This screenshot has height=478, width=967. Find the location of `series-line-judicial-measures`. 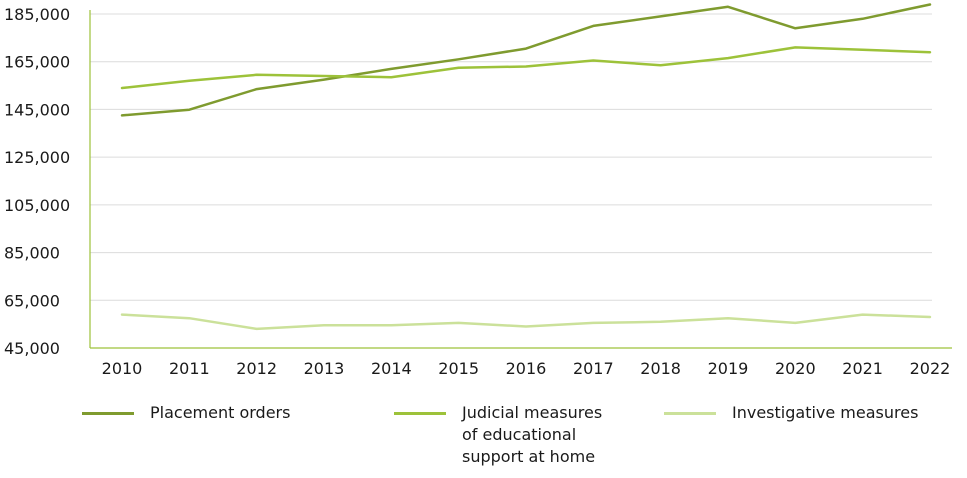

series-line-judicial-measures is located at coordinates (526, 68).